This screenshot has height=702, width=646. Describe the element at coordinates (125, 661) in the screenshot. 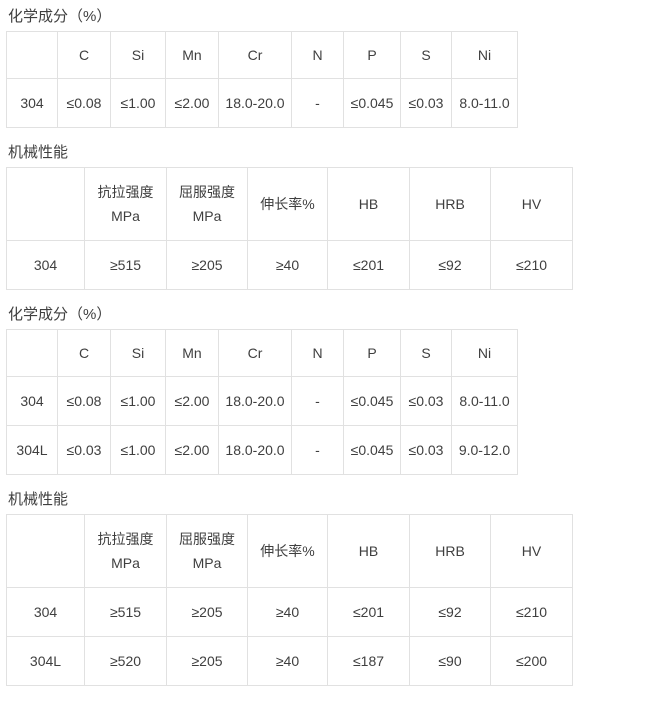

I see `value-cell: ≥520` at that location.